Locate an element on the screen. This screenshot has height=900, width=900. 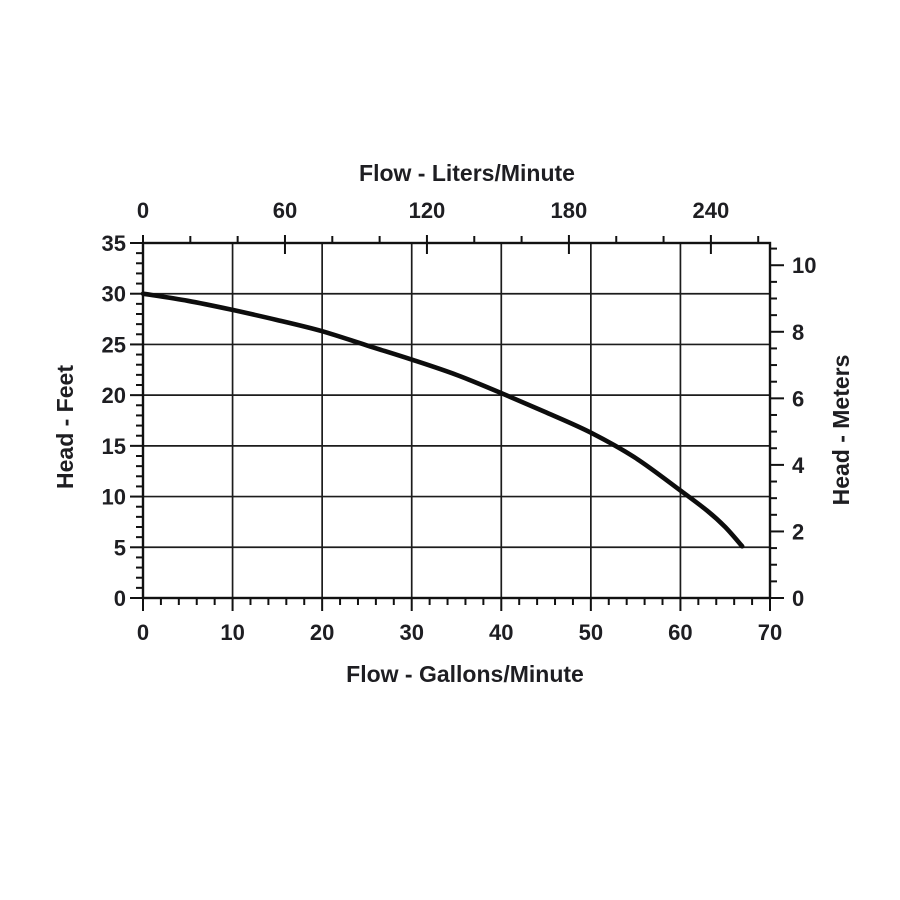
bottom-axis-tick-label: 20 is located at coordinates (322, 632).